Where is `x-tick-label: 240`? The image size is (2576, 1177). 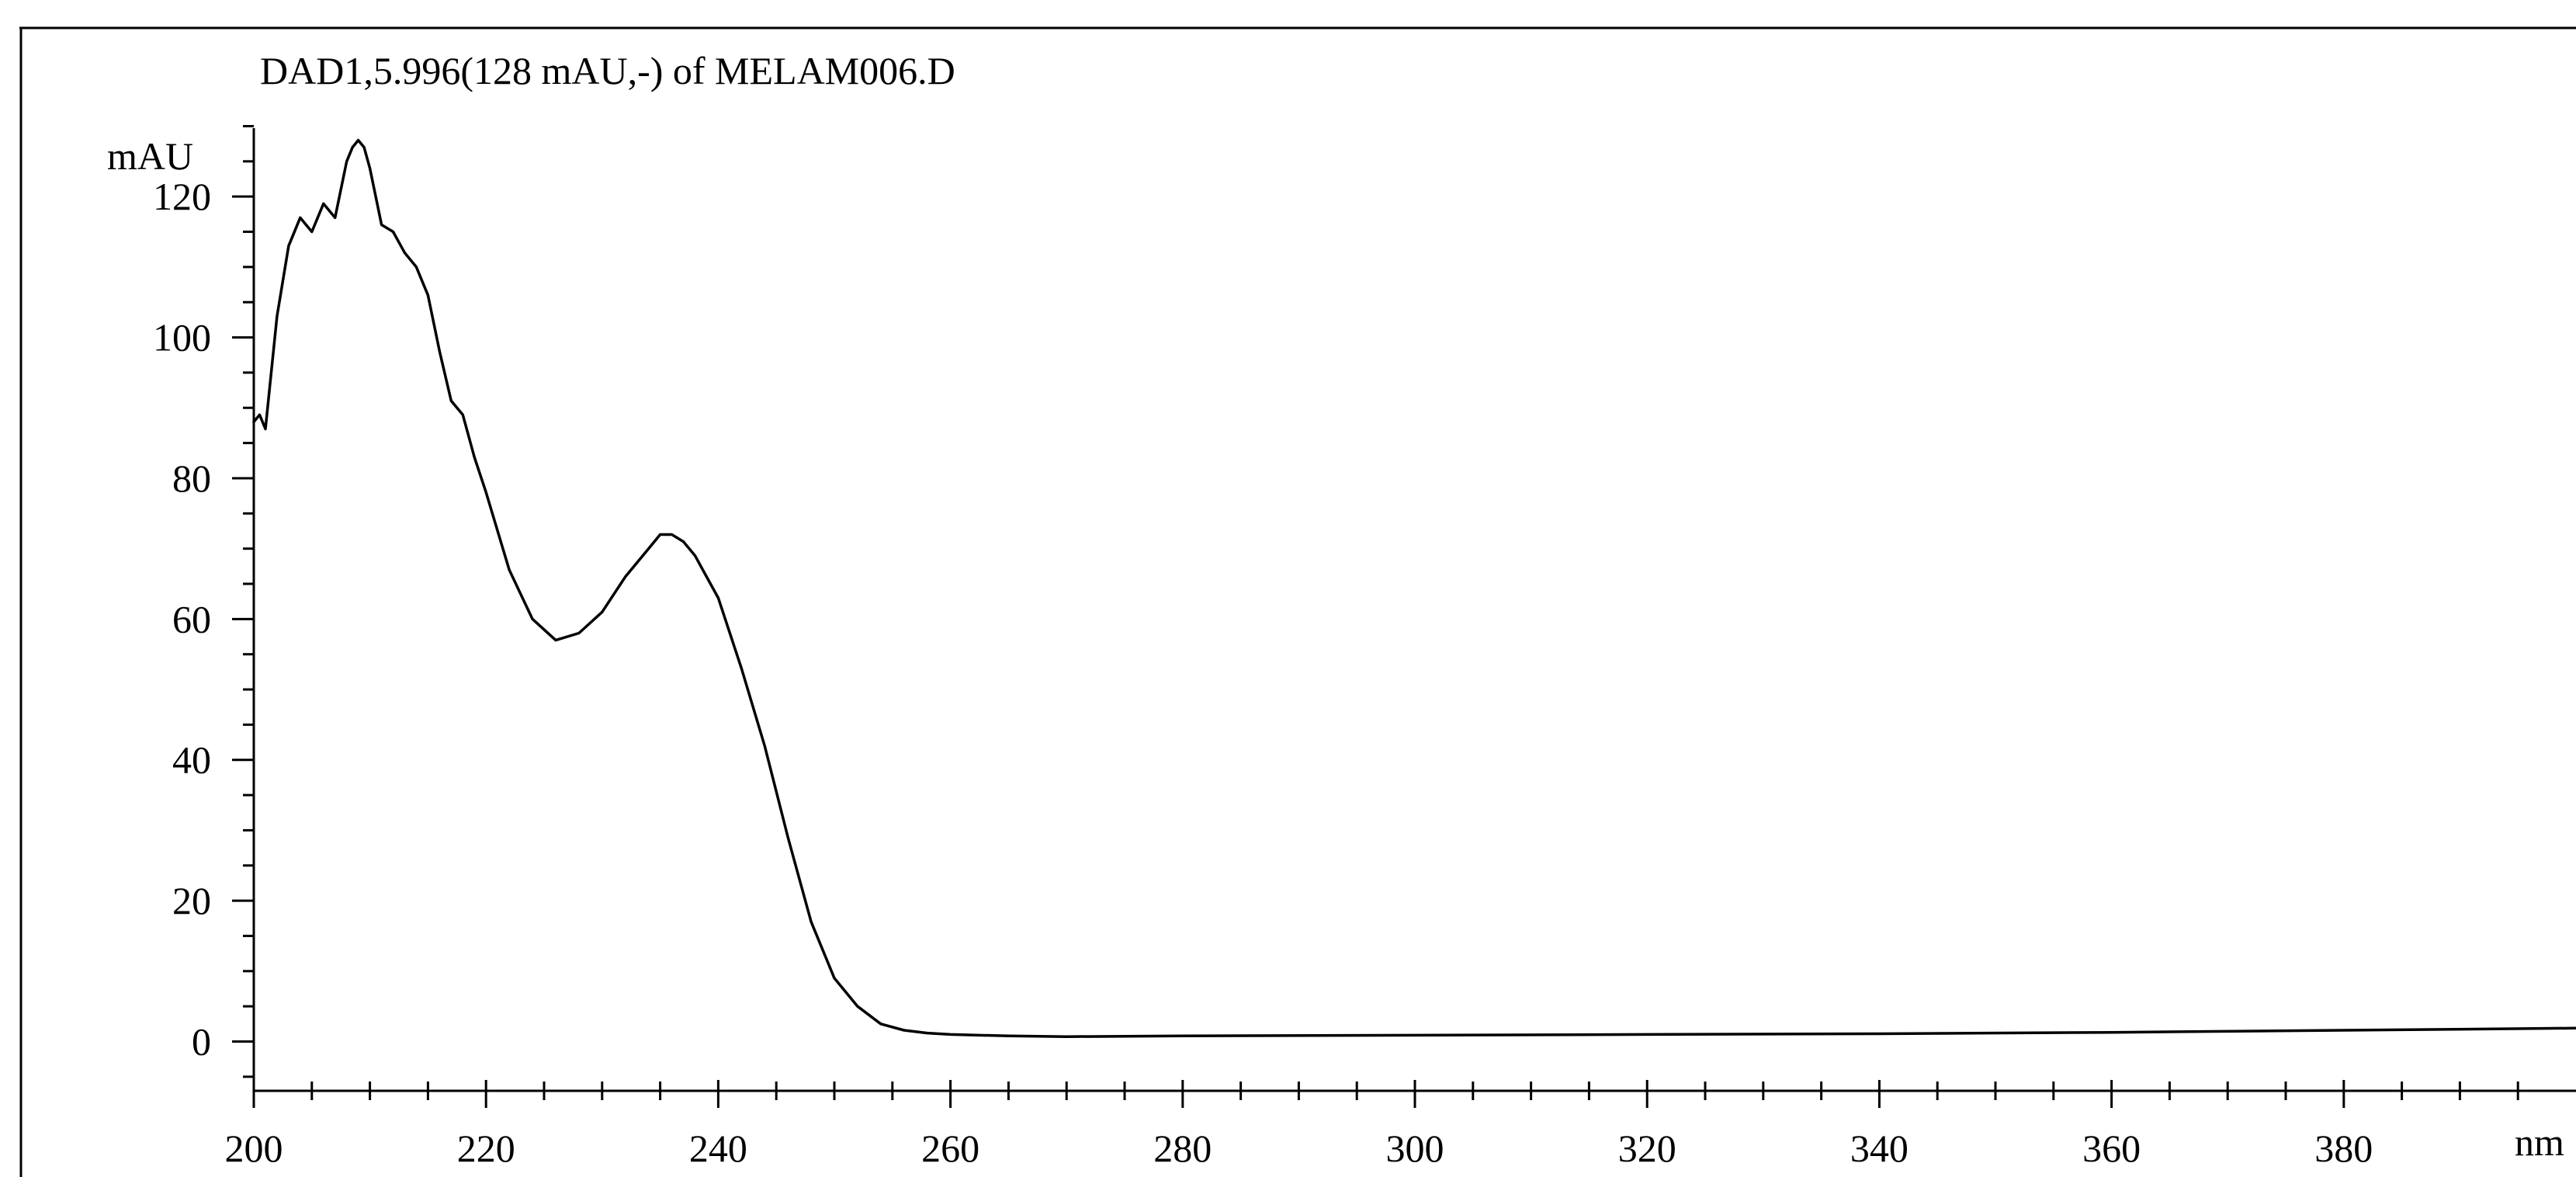 x-tick-label: 240 is located at coordinates (718, 1149).